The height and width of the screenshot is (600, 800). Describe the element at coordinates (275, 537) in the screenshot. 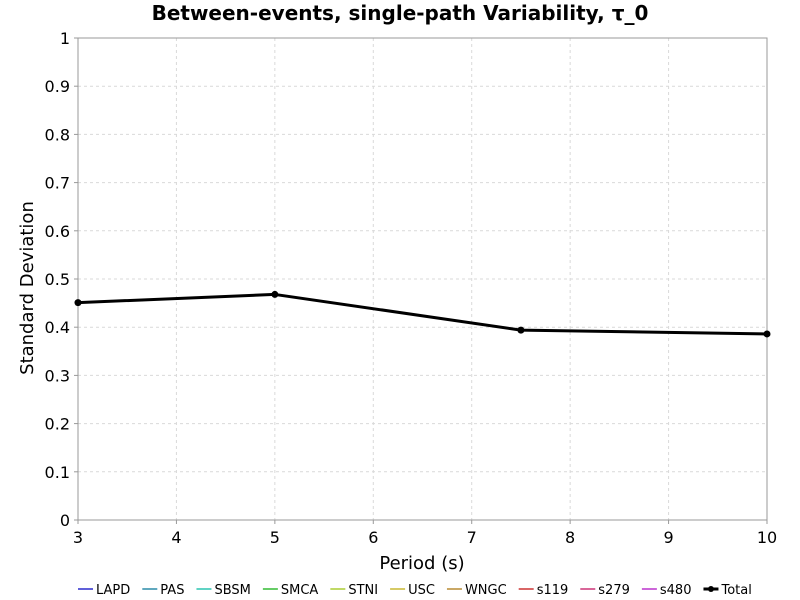

I see `x-tick-label: 5` at that location.